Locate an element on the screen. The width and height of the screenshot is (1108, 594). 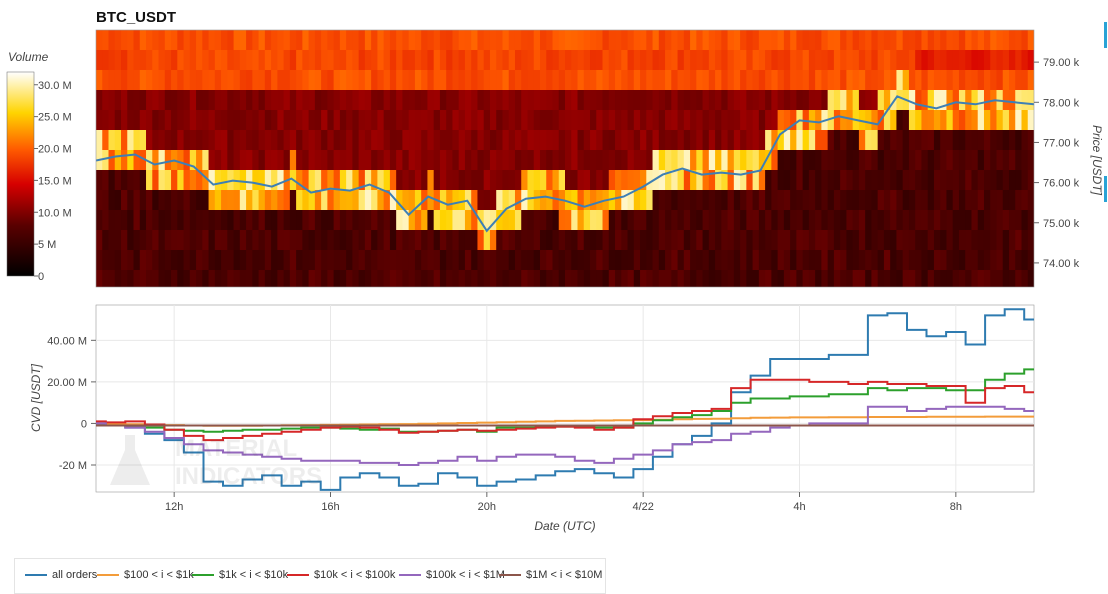
legend-item: $1M < i < $10M is located at coordinates (550, 575).